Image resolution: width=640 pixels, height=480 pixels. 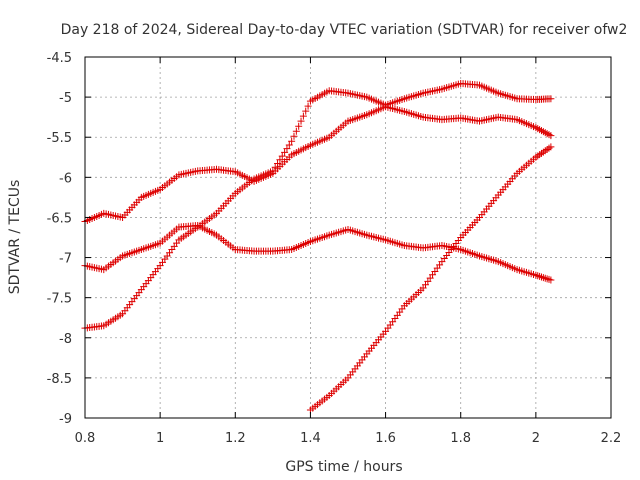 What do you see at coordinates (65, 259) in the screenshot?
I see `y-tick-label: -7` at bounding box center [65, 259].